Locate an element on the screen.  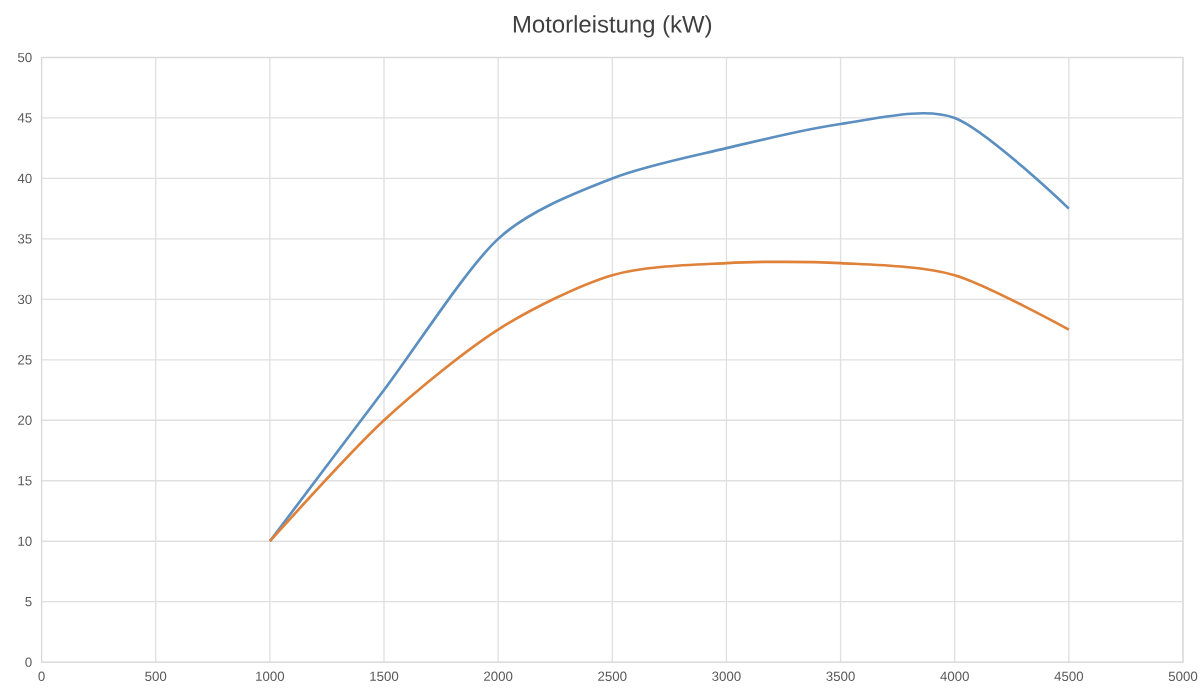
chart-title: Motorleistung (kW) is located at coordinates (612, 26).